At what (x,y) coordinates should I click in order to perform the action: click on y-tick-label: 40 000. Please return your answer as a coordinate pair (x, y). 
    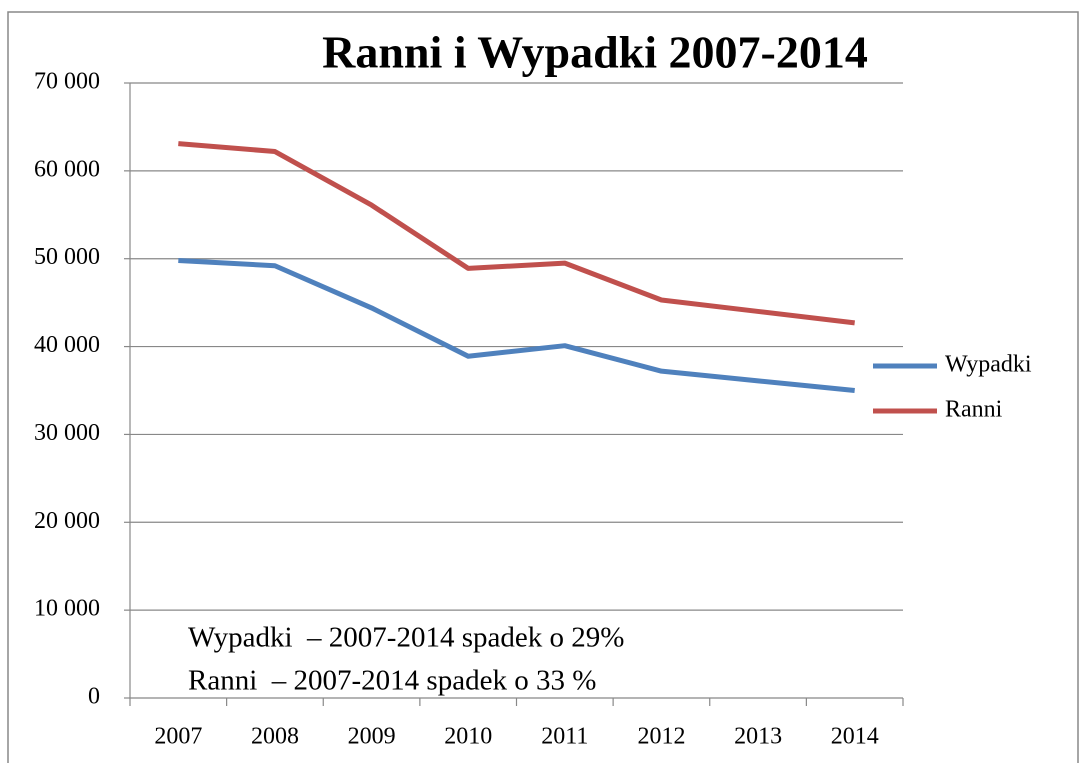
    Looking at the image, I should click on (67, 345).